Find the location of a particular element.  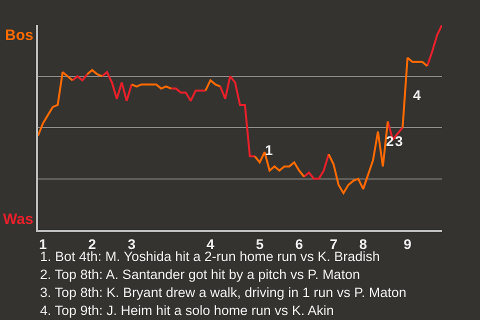

x-tick-label: 5 is located at coordinates (260, 244).